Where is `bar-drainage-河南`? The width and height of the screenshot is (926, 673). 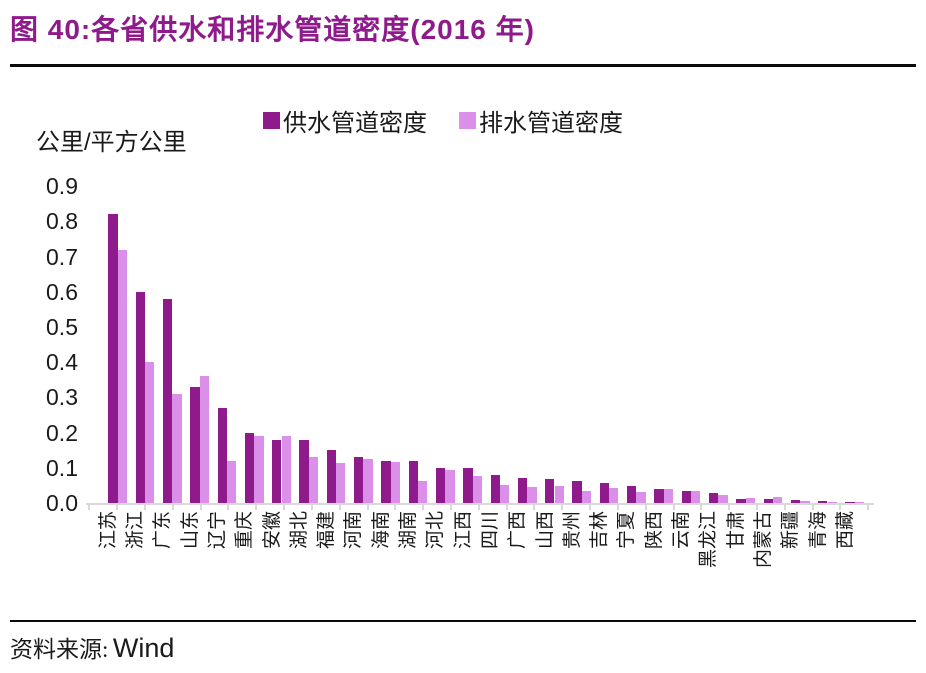 bar-drainage-河南 is located at coordinates (368, 481).